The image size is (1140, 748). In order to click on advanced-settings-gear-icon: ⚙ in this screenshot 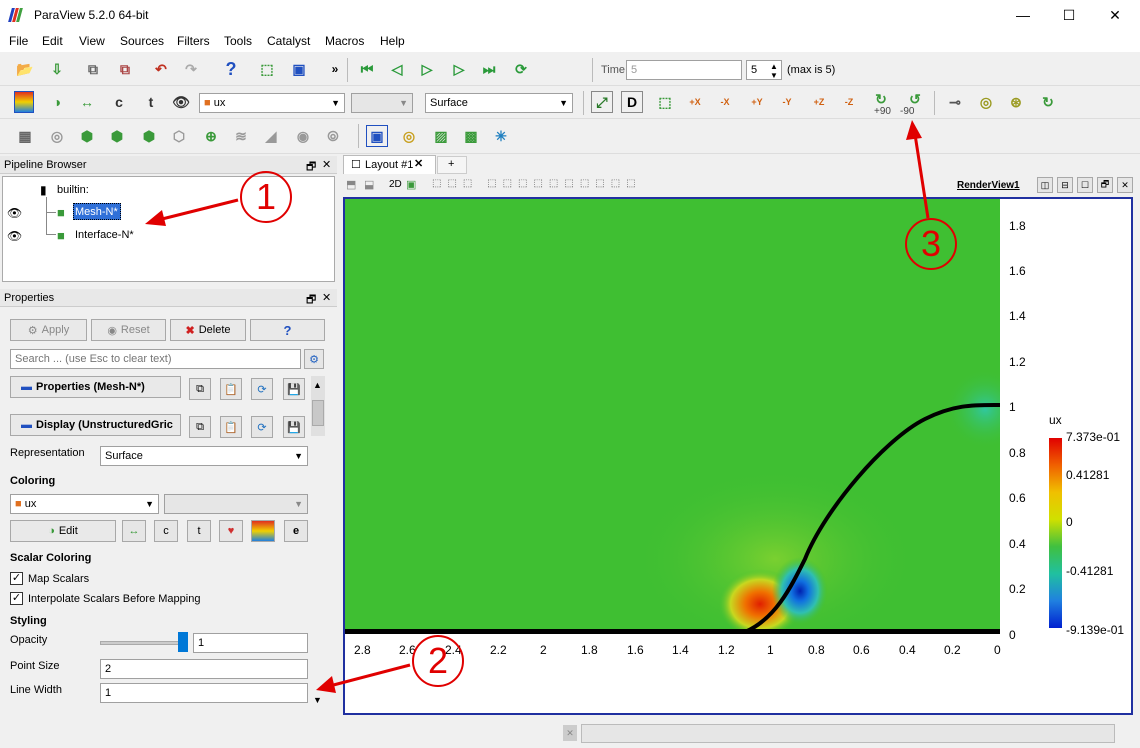, I will do `click(314, 359)`.